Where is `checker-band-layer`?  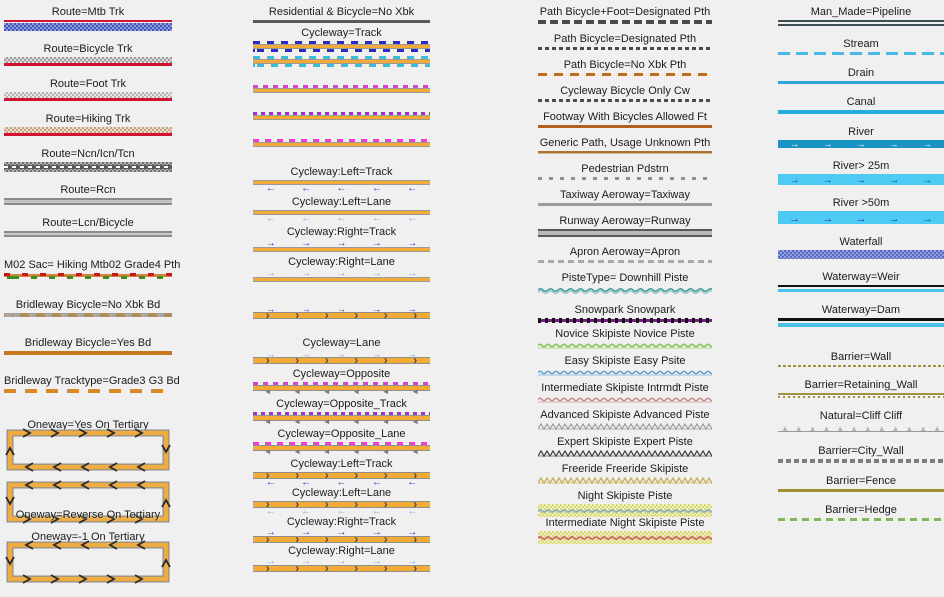
checker-band-layer is located at coordinates (861, 254).